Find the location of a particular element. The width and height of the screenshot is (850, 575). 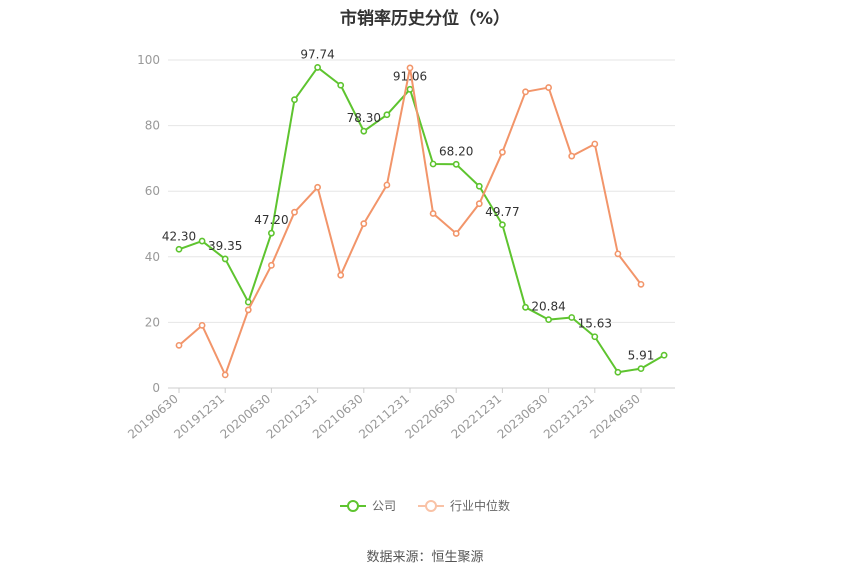

data-label: 91.06 is located at coordinates (410, 76).